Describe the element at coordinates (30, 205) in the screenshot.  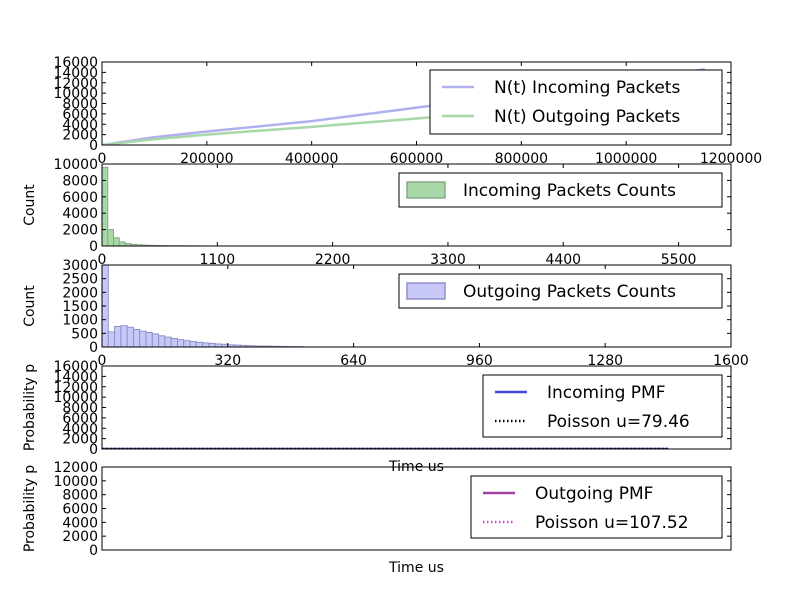
I see `y-axis-label: Count` at that location.